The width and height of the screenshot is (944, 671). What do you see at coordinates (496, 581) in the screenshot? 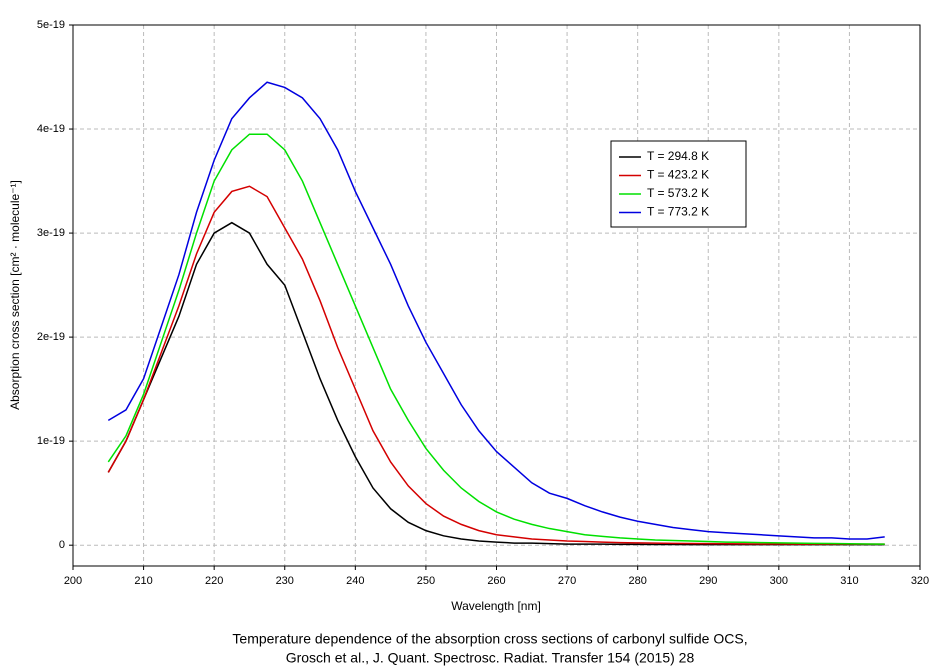
I see `x-tick-label: 260` at bounding box center [496, 581].